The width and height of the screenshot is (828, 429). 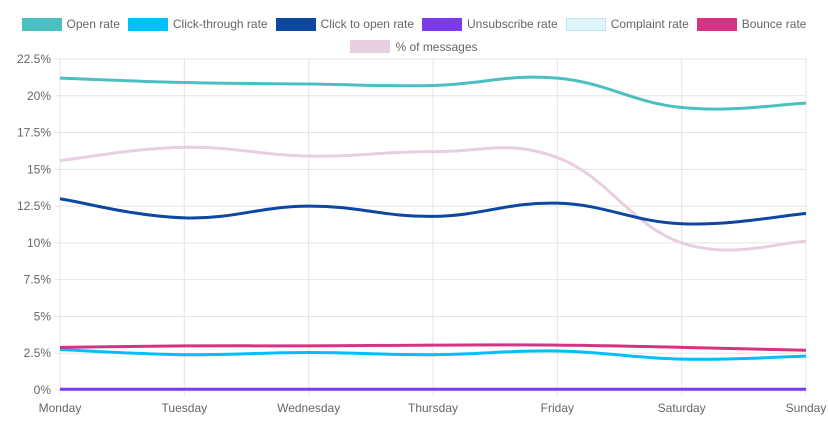 I want to click on legend-label: Open rate, so click(x=93, y=24).